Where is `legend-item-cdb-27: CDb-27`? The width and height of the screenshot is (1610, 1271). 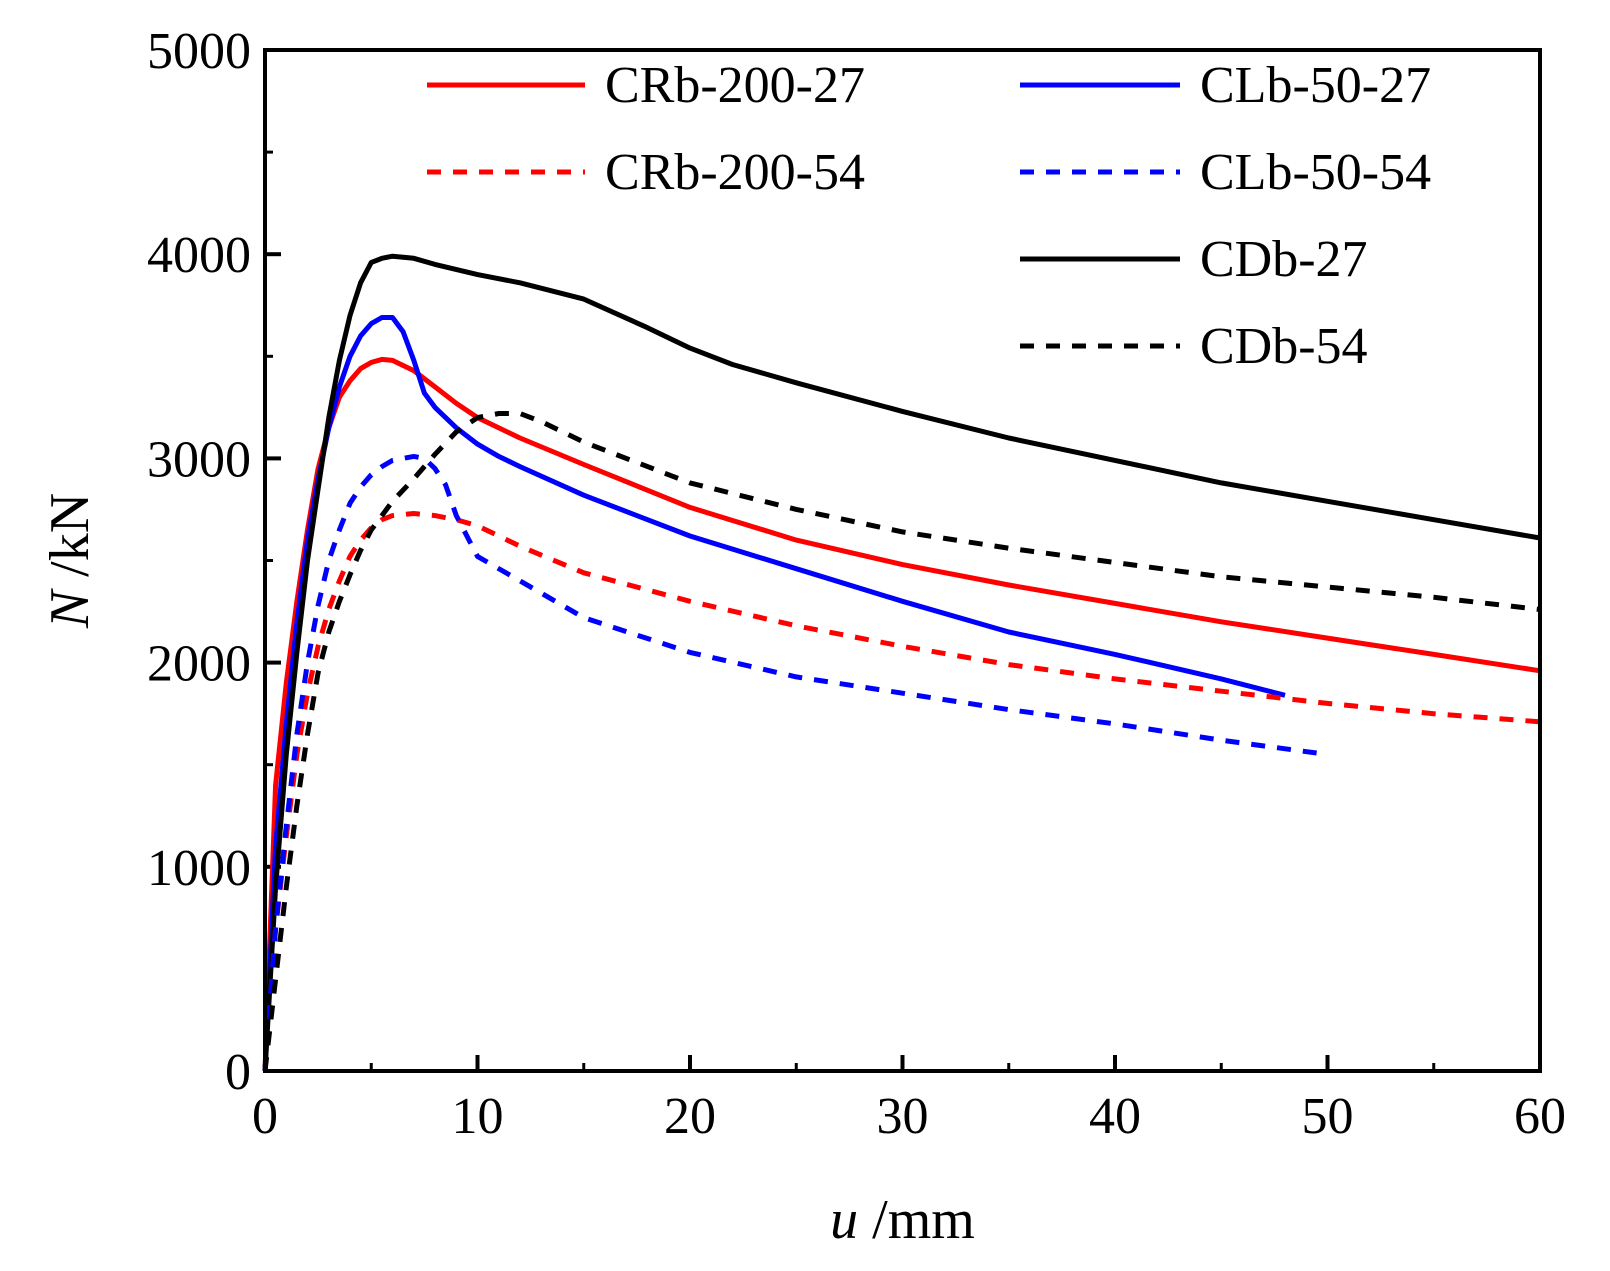 legend-item-cdb-27: CDb-27 is located at coordinates (1194, 259).